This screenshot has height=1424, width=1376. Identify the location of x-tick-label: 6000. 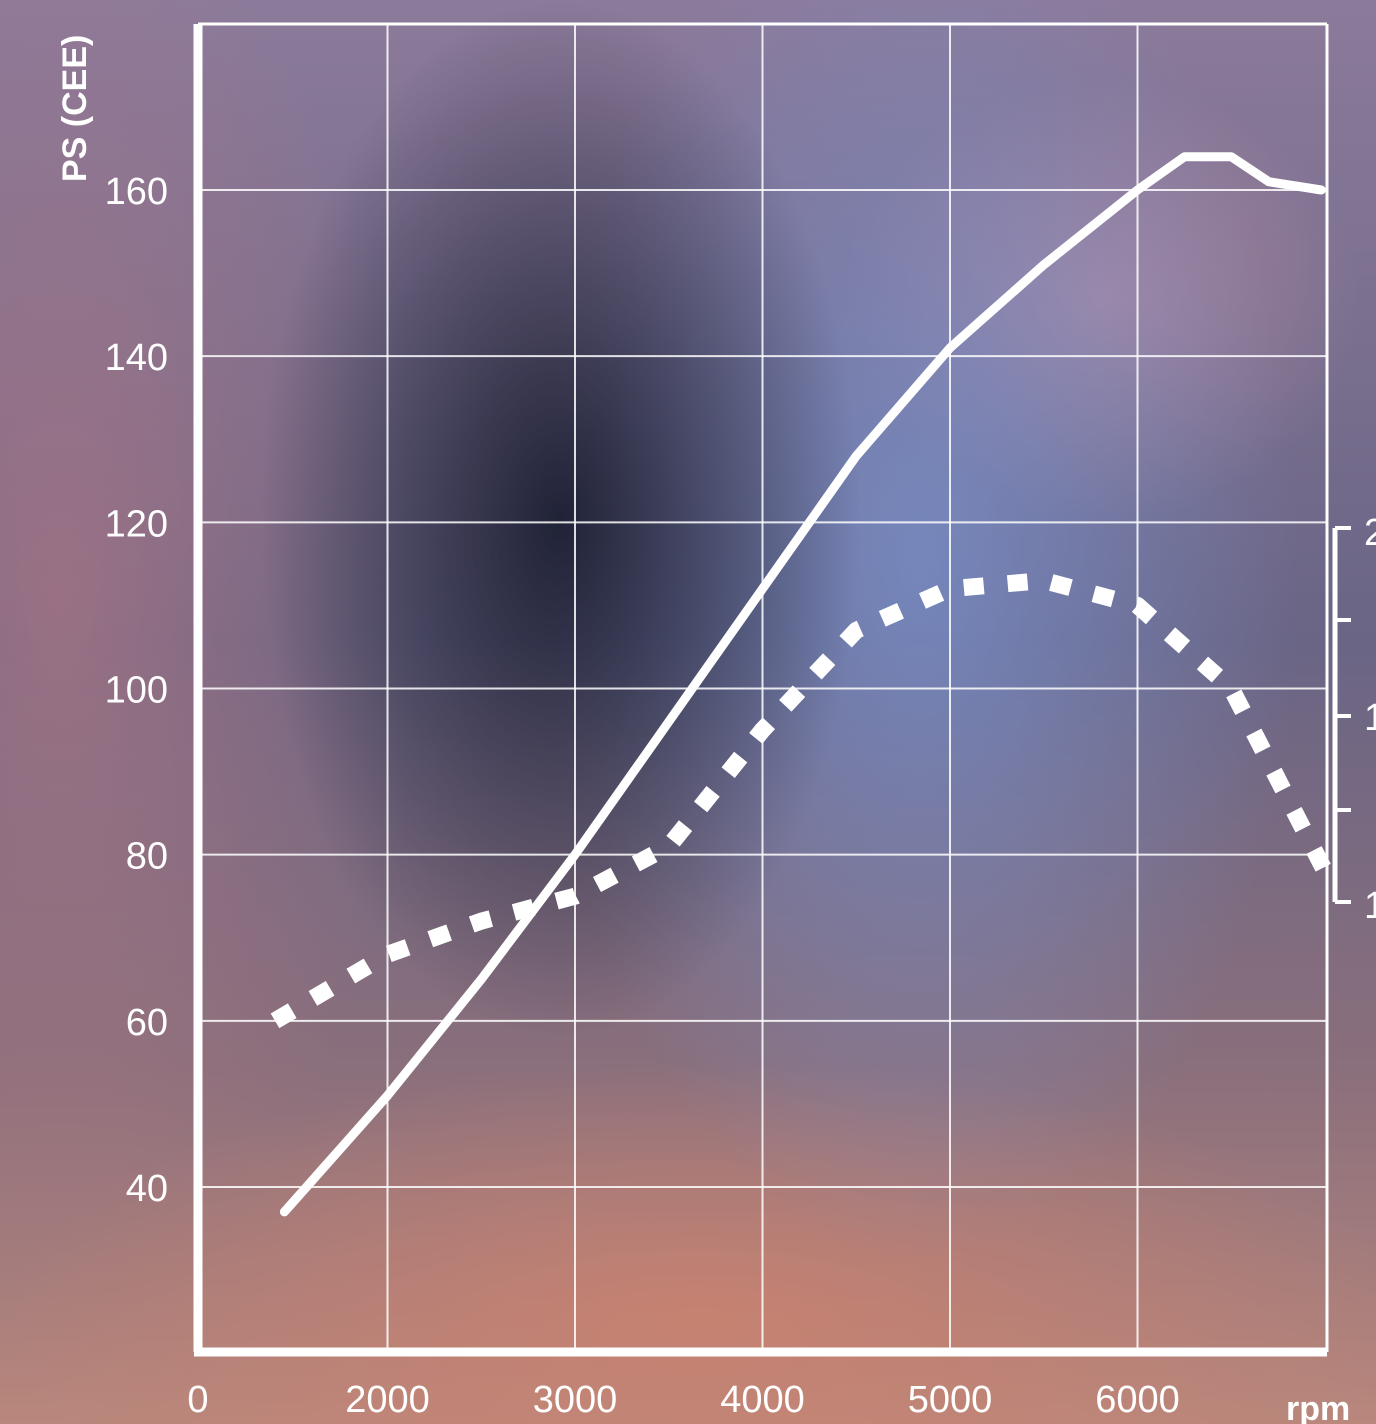
(1137, 1400).